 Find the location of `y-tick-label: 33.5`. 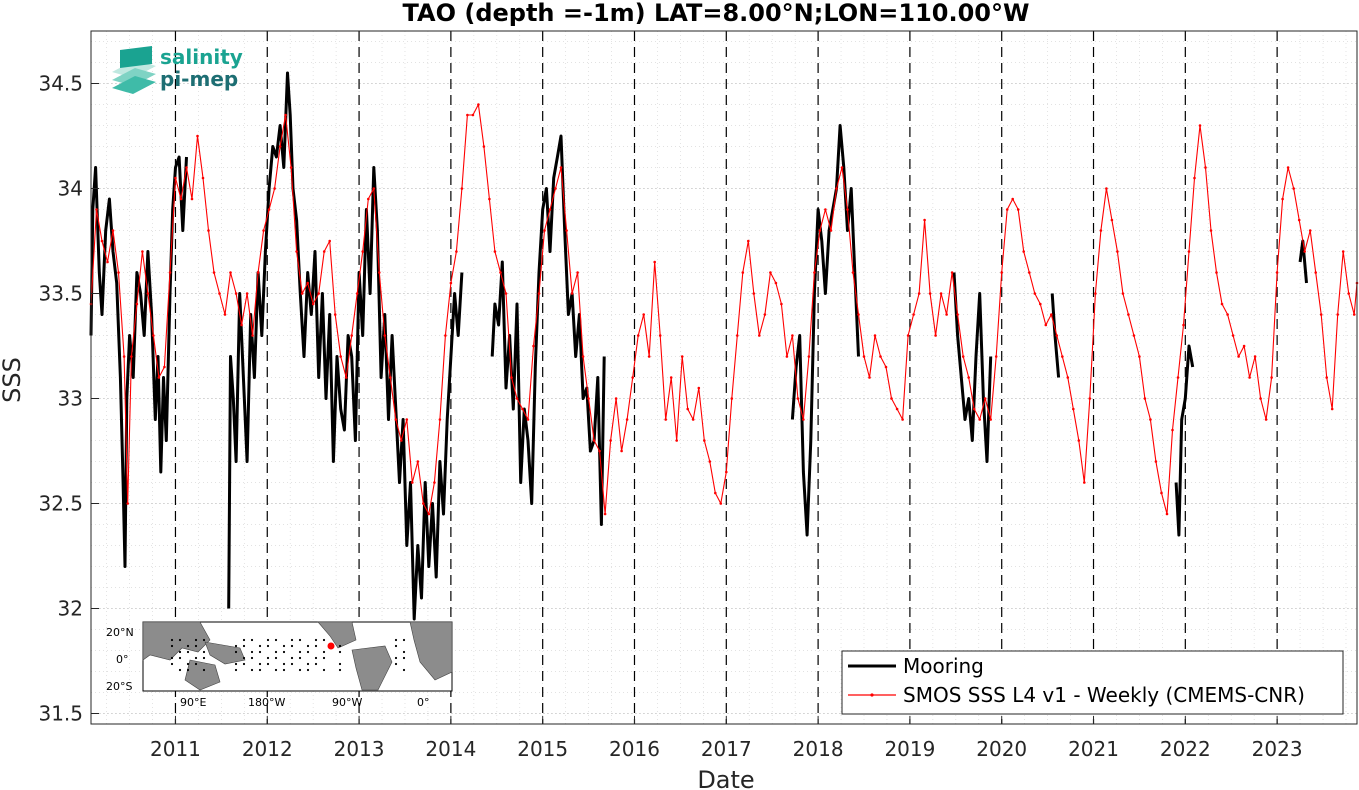

y-tick-label: 33.5 is located at coordinates (60, 294).